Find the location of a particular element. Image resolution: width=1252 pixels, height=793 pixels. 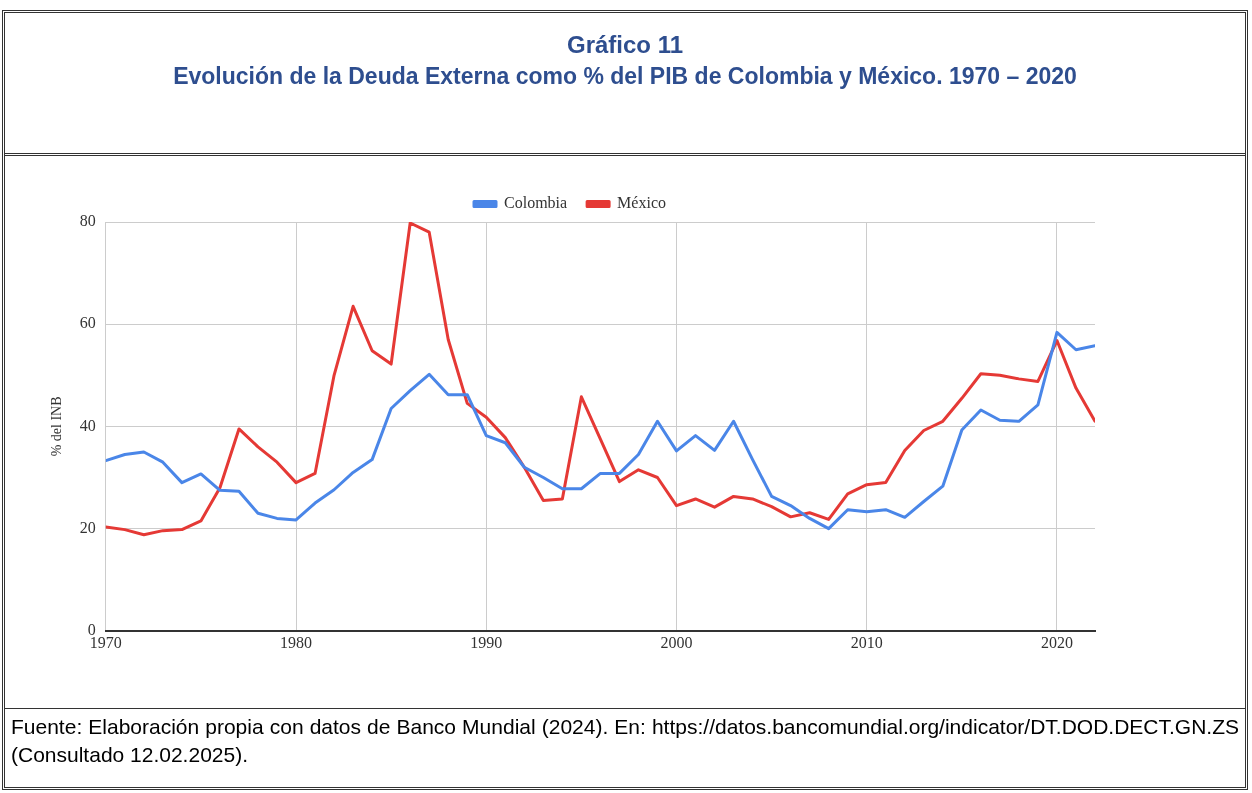

source-note: Fuente: Elaboración propia con datos de Banco Mundial (2024). En: https://datos.bancomundial.org/indicator/DT.DOD.DECT.GN.ZS (Consultado 12.02.2025). is located at coordinates (625, 741).